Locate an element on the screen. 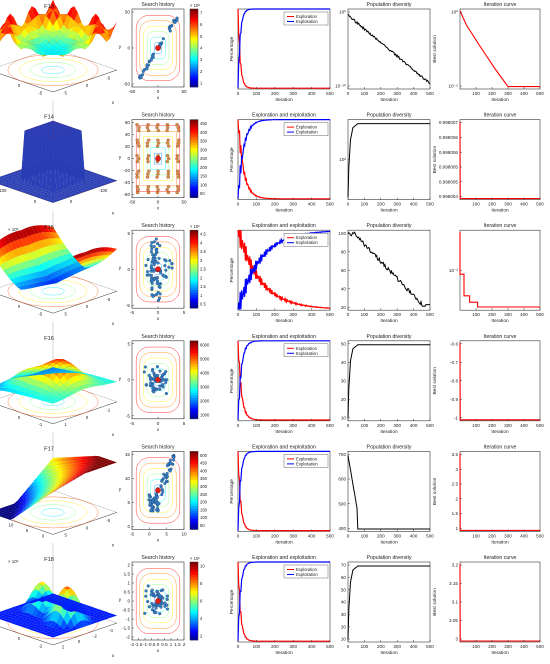 The image size is (550, 664). search-best-point is located at coordinates (158, 379).